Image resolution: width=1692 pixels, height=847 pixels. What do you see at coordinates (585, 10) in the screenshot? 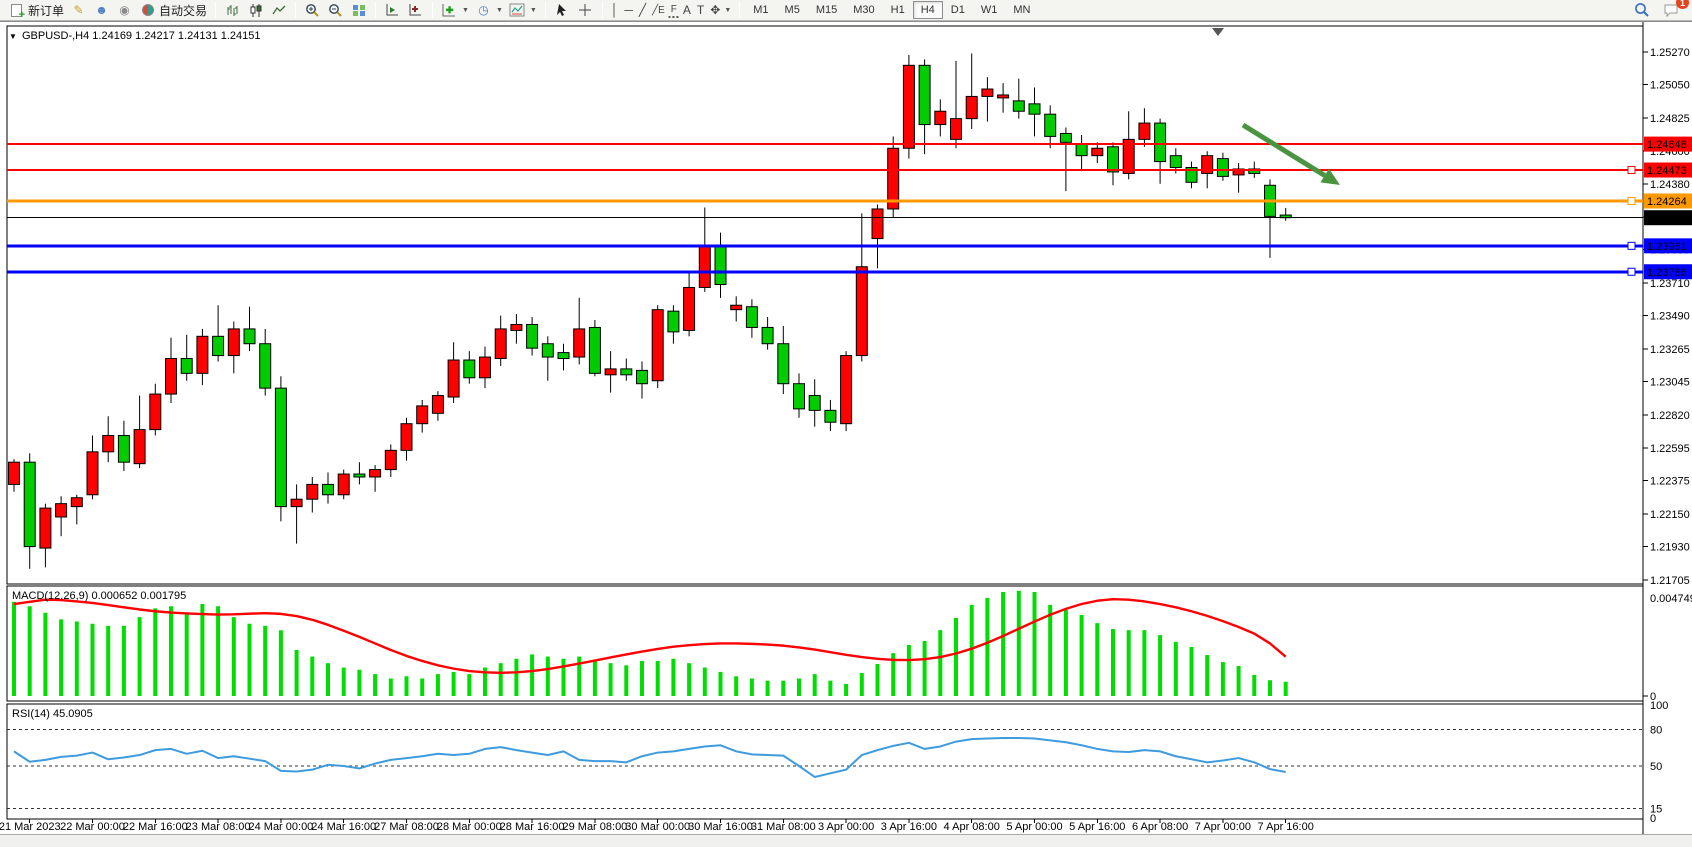
I see `crosshair-tool-button` at bounding box center [585, 10].